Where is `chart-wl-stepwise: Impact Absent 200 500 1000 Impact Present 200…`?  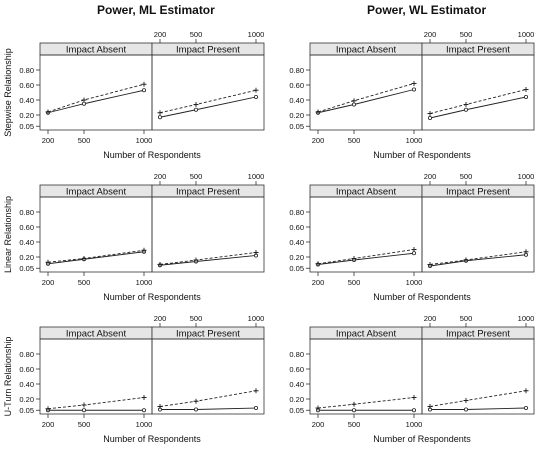 chart-wl-stepwise: Impact Absent 200 500 1000 Impact Present 200… is located at coordinates (412, 95).